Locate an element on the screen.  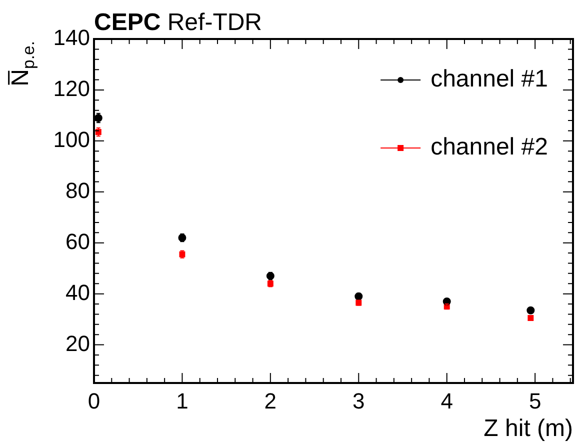
y-tick-label: 20 is located at coordinates (78, 343).